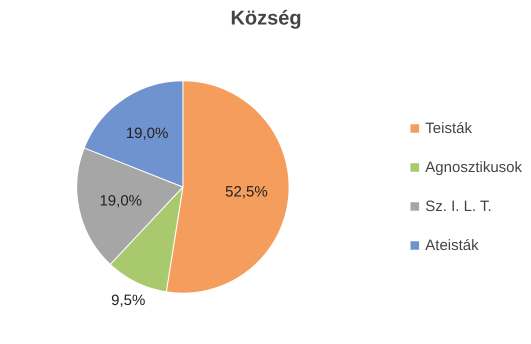 The image size is (531, 344). What do you see at coordinates (448, 128) in the screenshot?
I see `legend-label: Teisták` at bounding box center [448, 128].